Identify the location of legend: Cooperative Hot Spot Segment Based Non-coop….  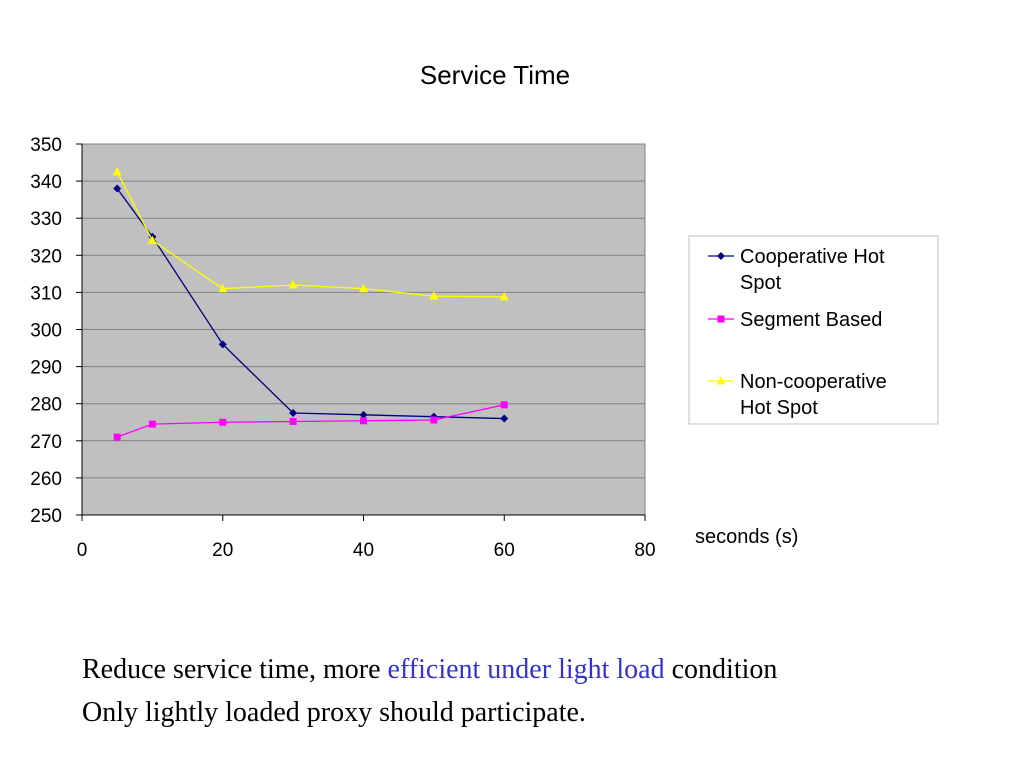
(813, 330).